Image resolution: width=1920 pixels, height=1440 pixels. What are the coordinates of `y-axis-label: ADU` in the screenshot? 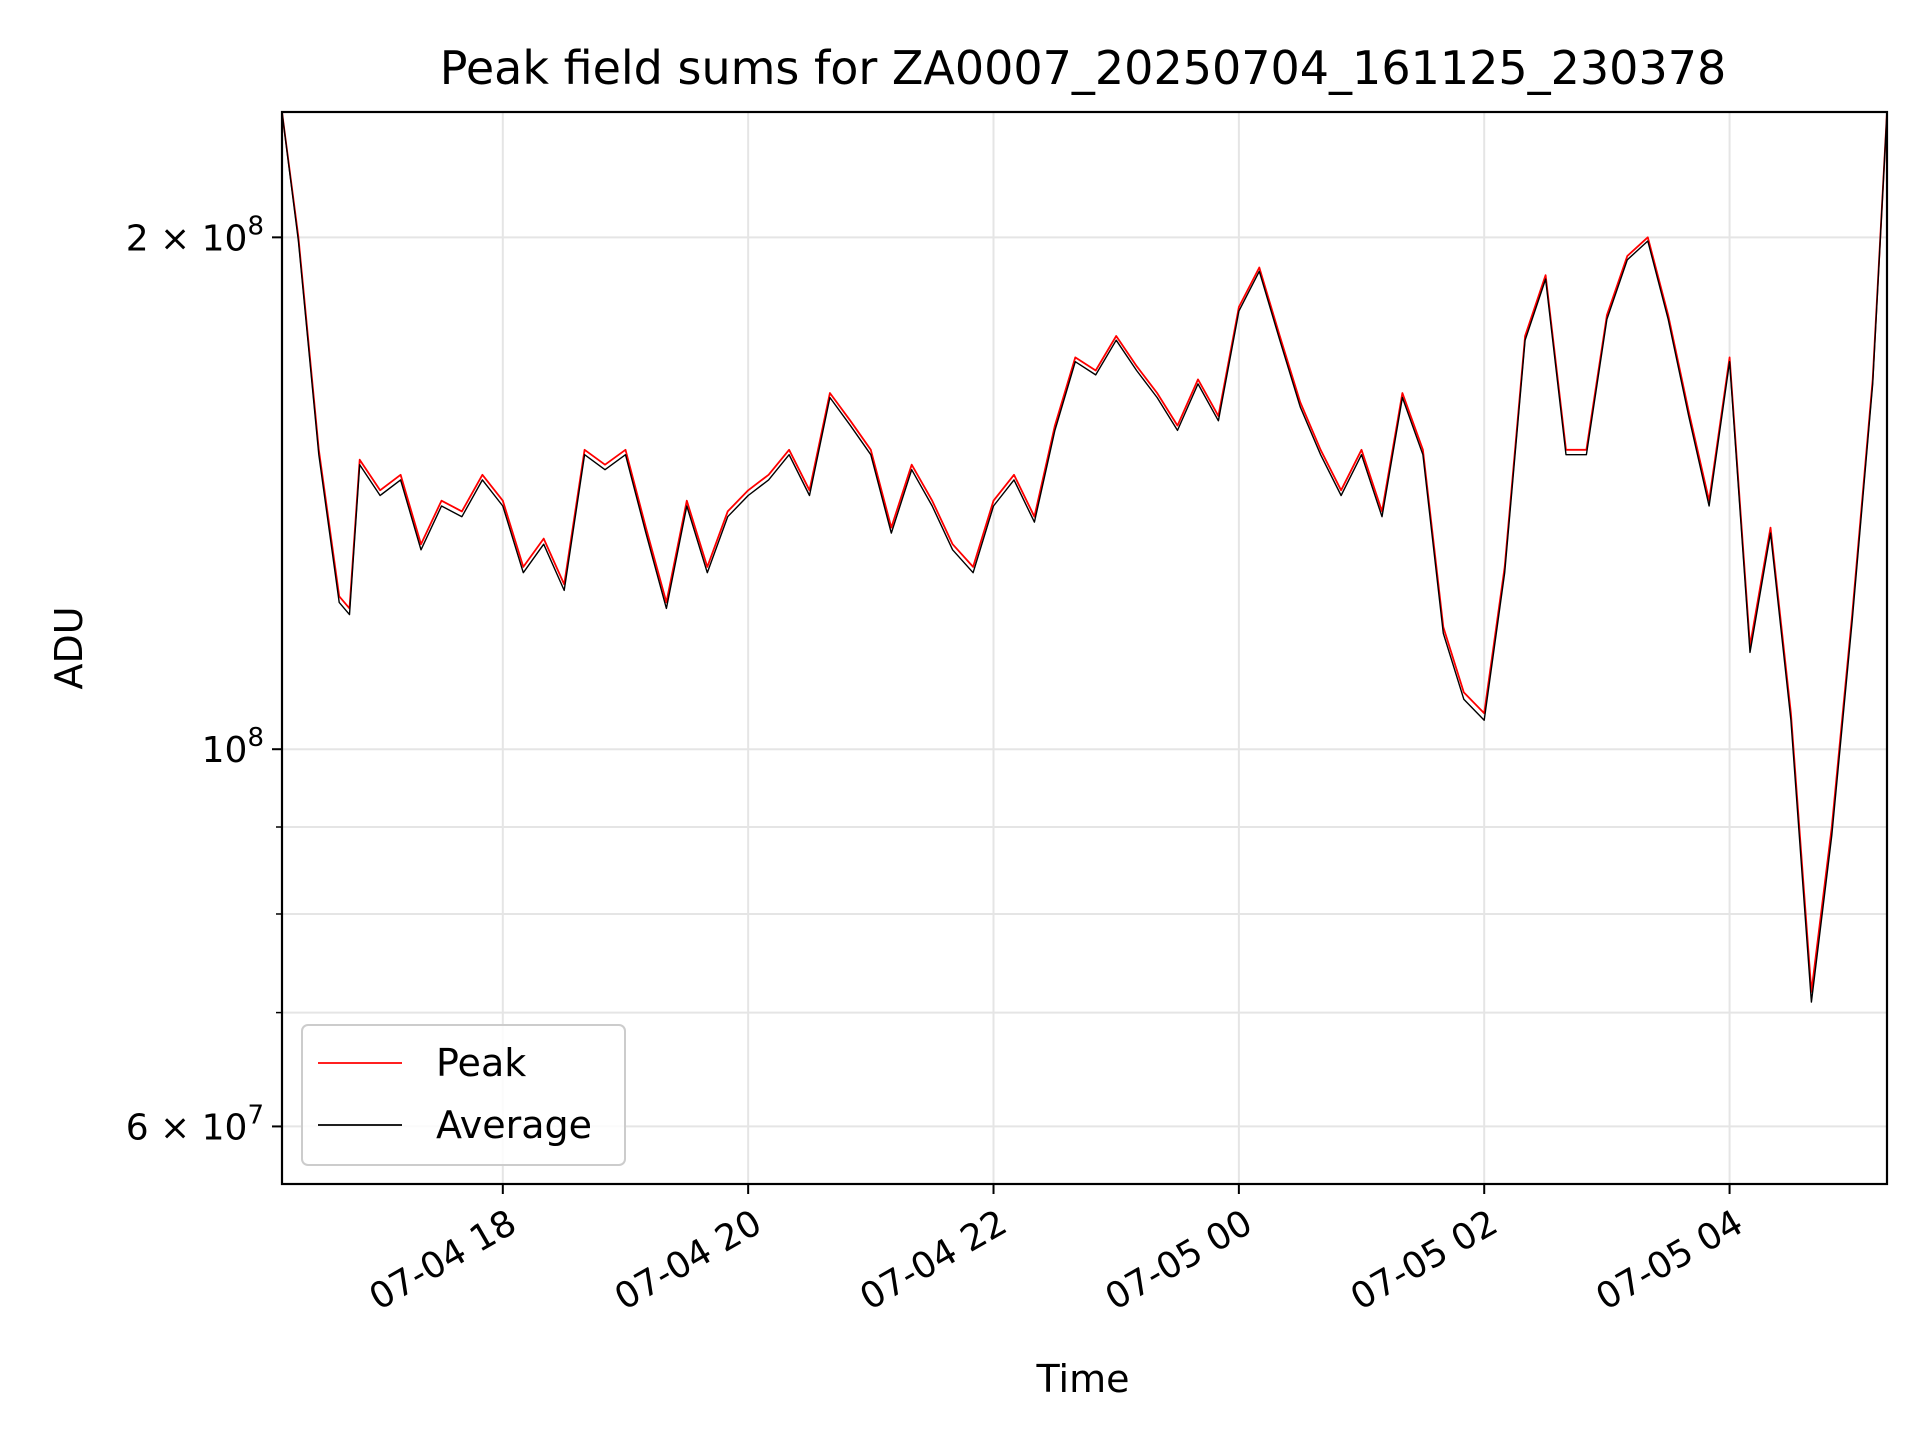 It's located at (69, 647).